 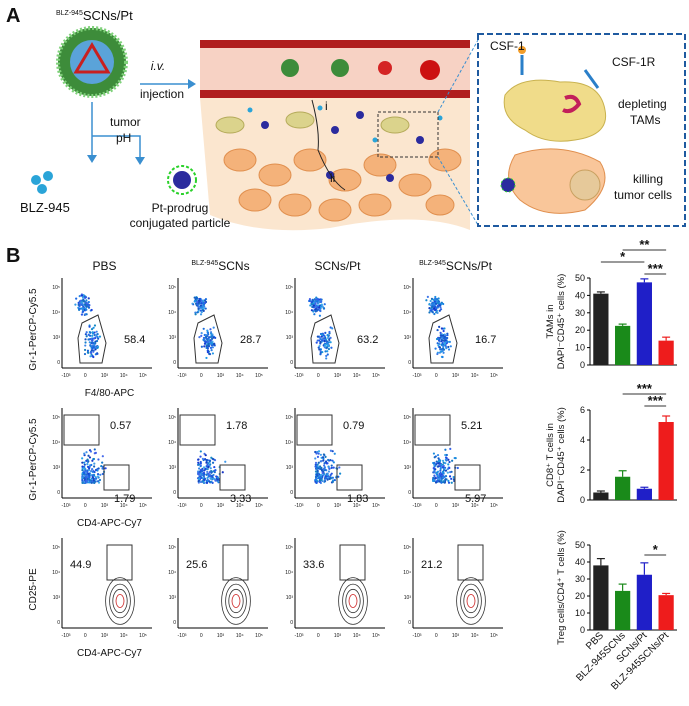 I want to click on killing: killing, so click(x=648, y=179).